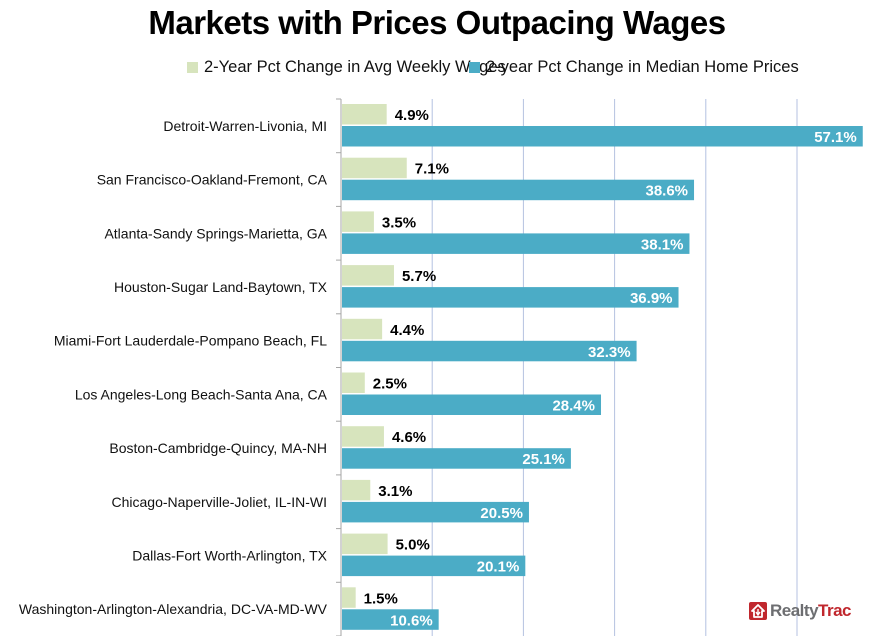 This screenshot has width=874, height=636. Describe the element at coordinates (409, 437) in the screenshot. I see `value-label-wages: 4.6%` at that location.